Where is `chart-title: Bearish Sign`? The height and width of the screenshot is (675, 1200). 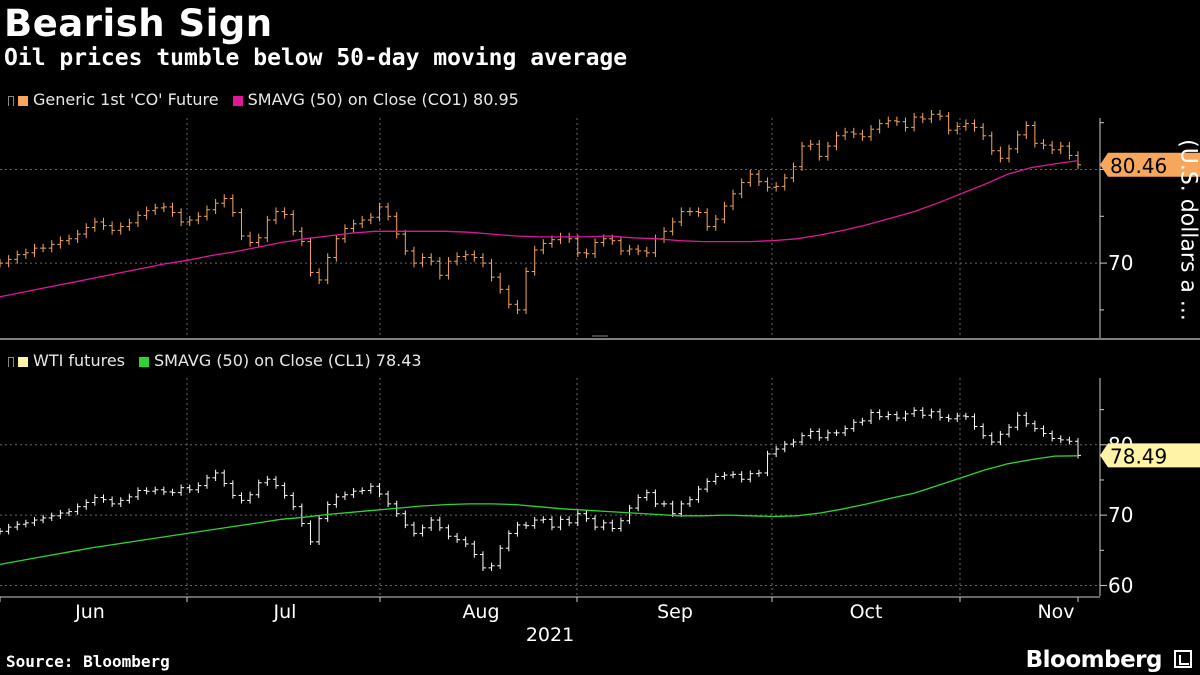
chart-title: Bearish Sign is located at coordinates (138, 23).